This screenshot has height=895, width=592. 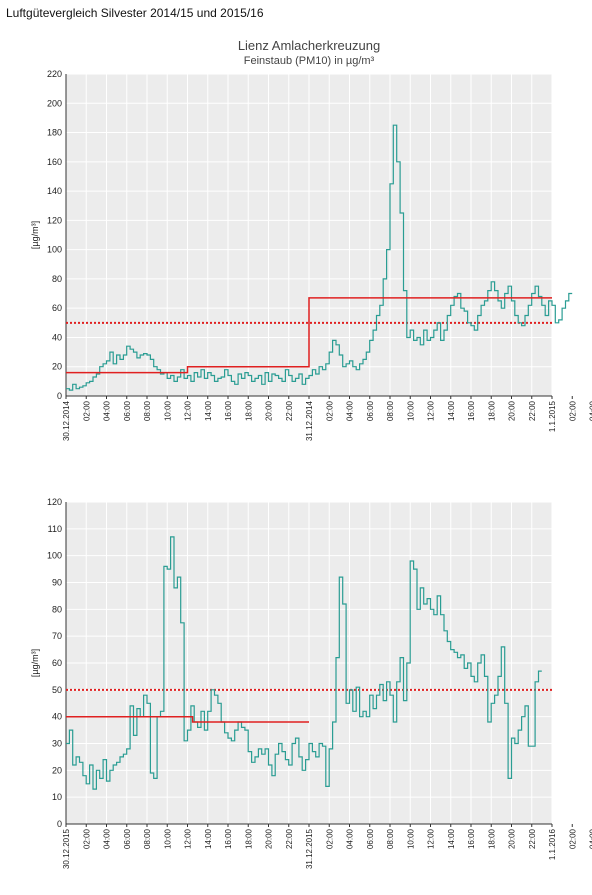 What do you see at coordinates (57, 367) in the screenshot?
I see `chart-1-ytick-label: 20` at bounding box center [57, 367].